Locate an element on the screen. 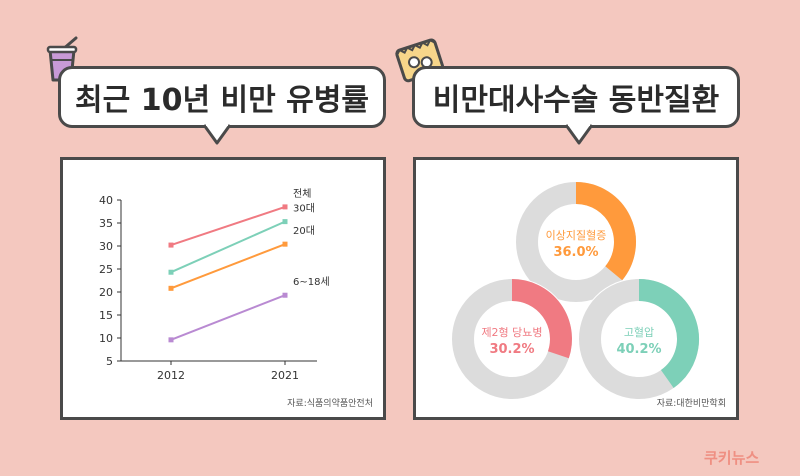  series-label-2: 20대 is located at coordinates (304, 231).